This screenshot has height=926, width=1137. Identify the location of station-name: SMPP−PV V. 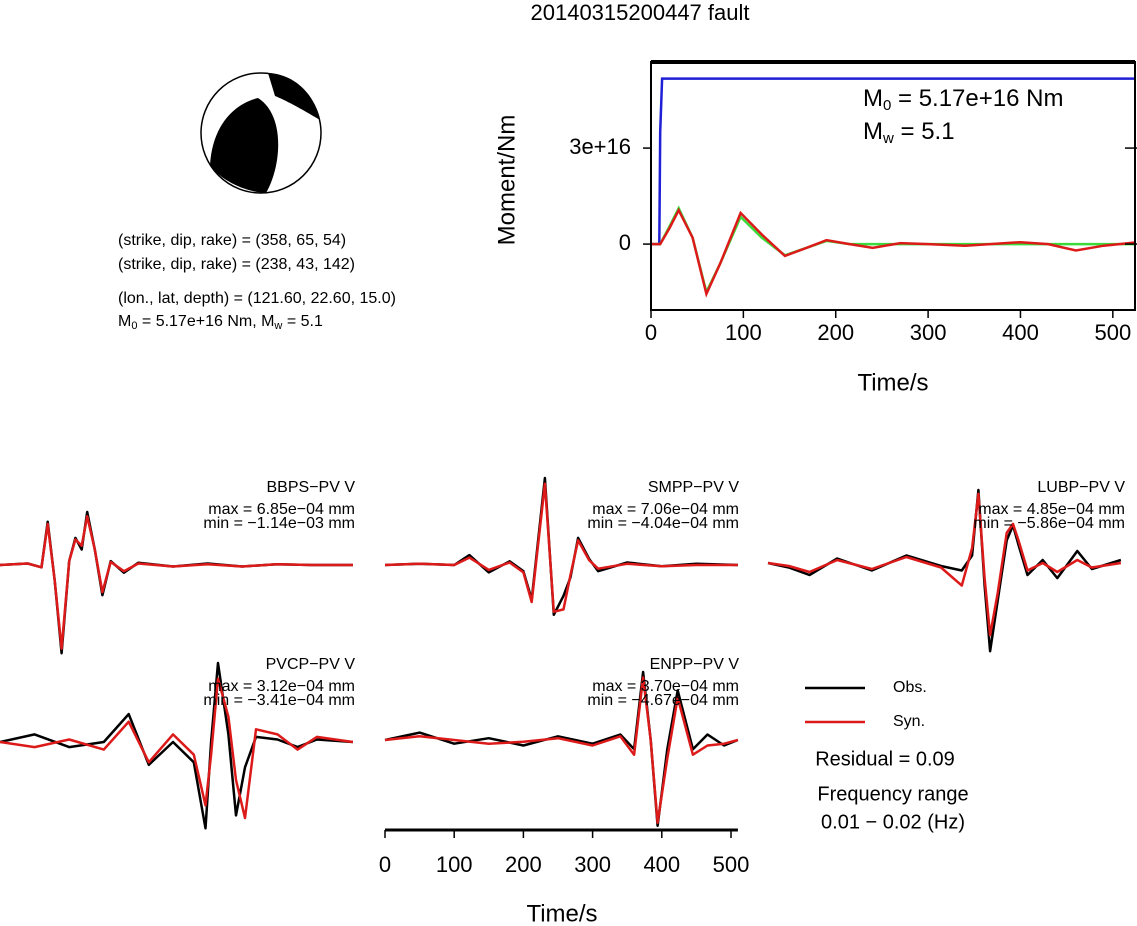
(693, 487).